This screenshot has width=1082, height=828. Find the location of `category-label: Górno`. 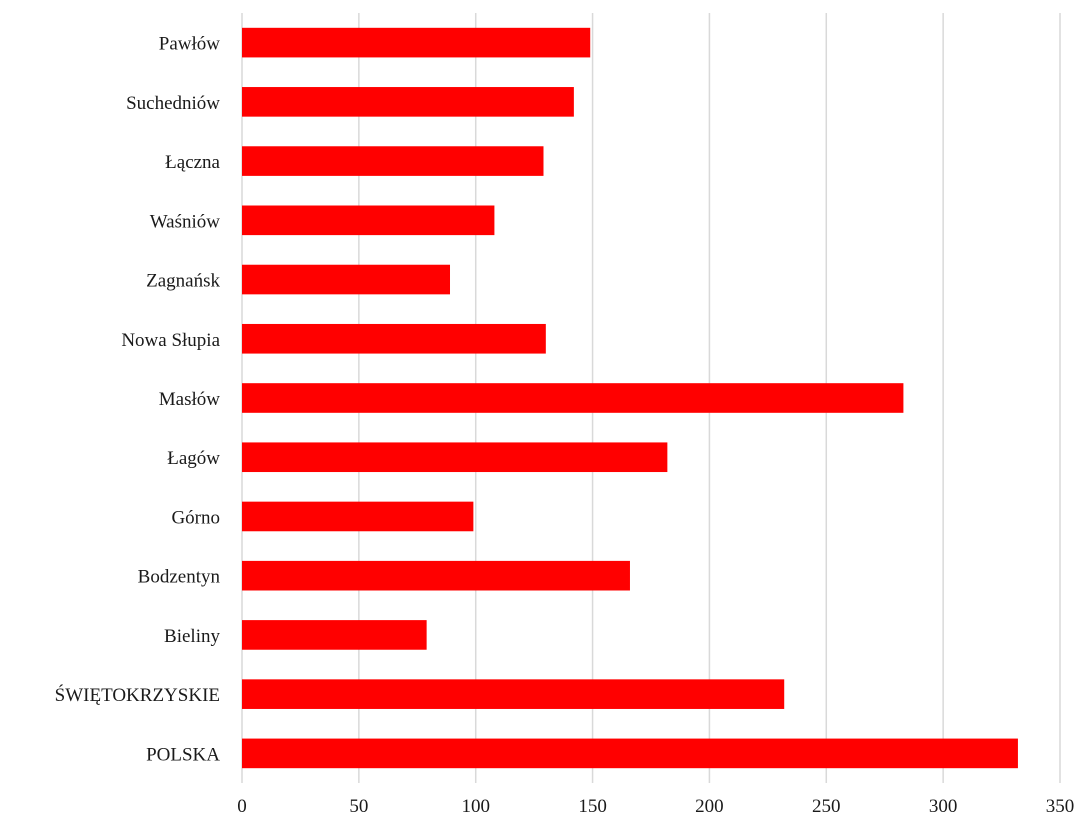

category-label: Górno is located at coordinates (195, 517).